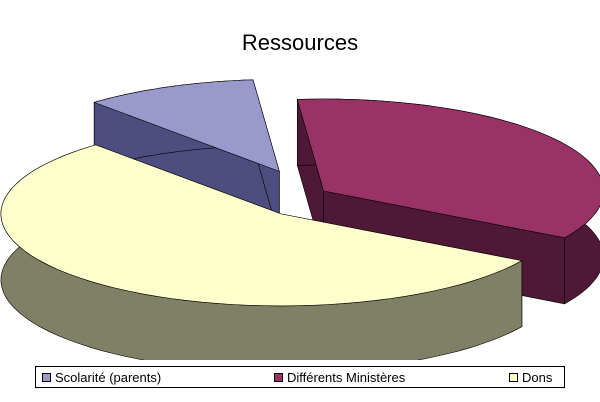  What do you see at coordinates (537, 377) in the screenshot?
I see `legend-label-dons: Dons` at bounding box center [537, 377].